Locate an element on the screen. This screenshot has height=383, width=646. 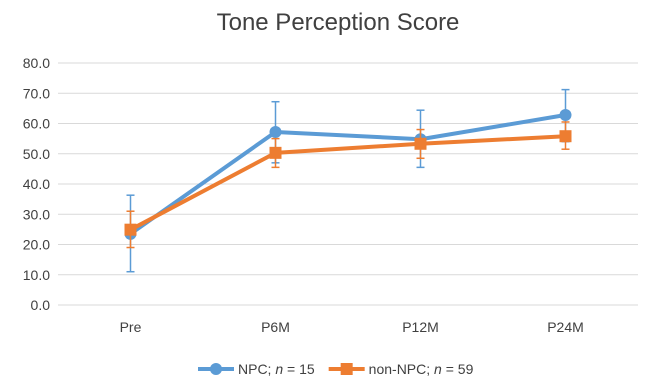
chart-title: Tone Perception Score is located at coordinates (338, 22).